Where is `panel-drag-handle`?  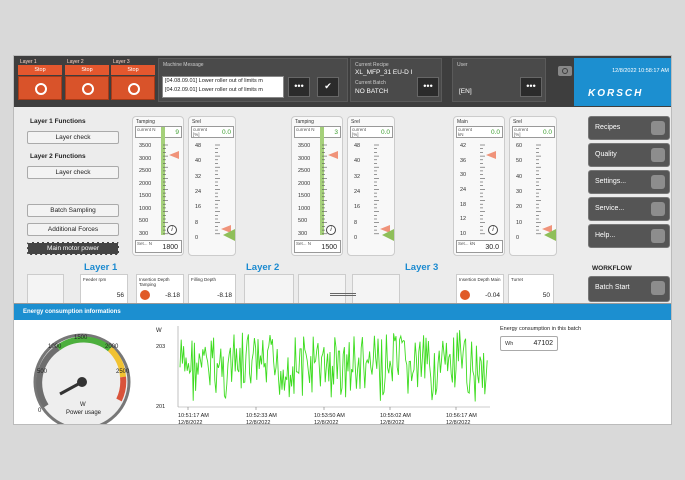
panel-drag-handle is located at coordinates (343, 294).